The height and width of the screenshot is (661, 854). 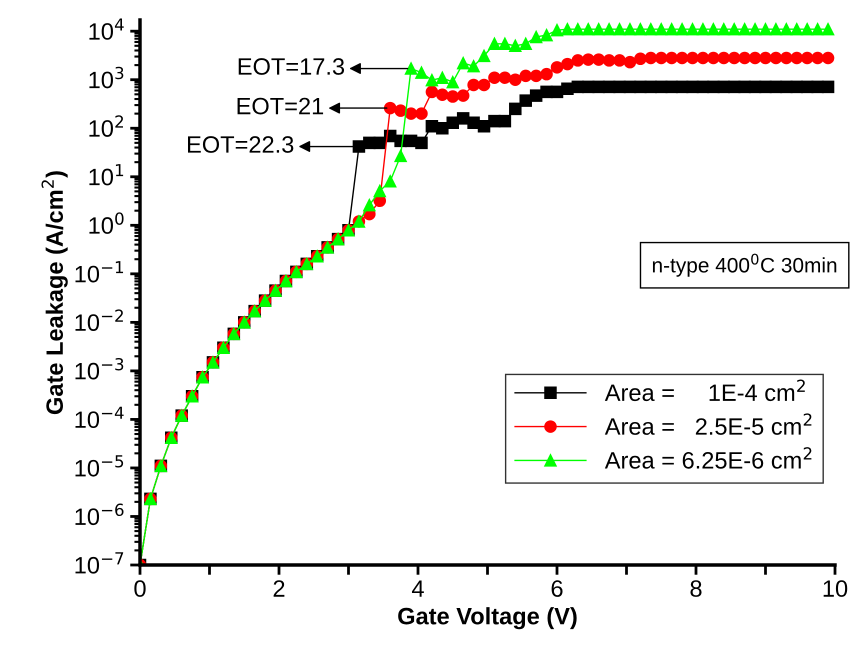 I want to click on y-tick-label: 10$^{−6}$, so click(x=100, y=515).